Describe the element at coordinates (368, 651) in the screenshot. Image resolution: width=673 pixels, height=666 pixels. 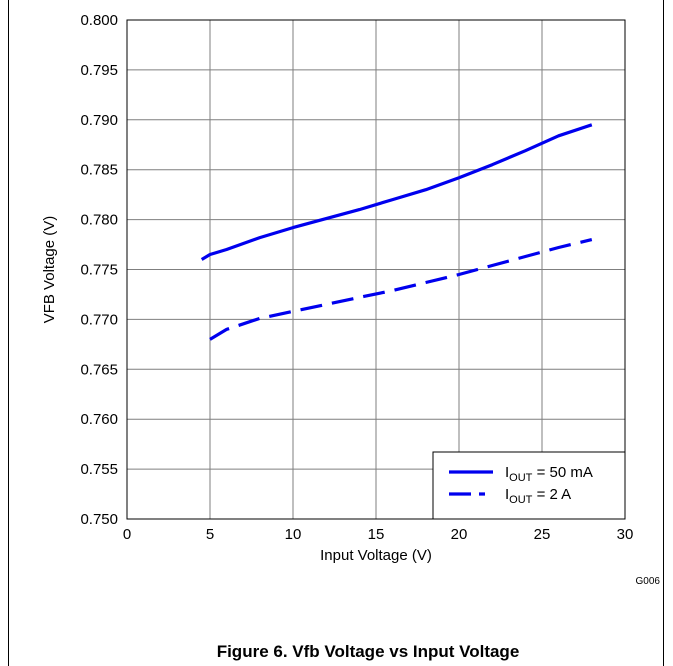
I see `figure-caption: Figure 6. Vfb Voltage vs Input Voltage` at that location.